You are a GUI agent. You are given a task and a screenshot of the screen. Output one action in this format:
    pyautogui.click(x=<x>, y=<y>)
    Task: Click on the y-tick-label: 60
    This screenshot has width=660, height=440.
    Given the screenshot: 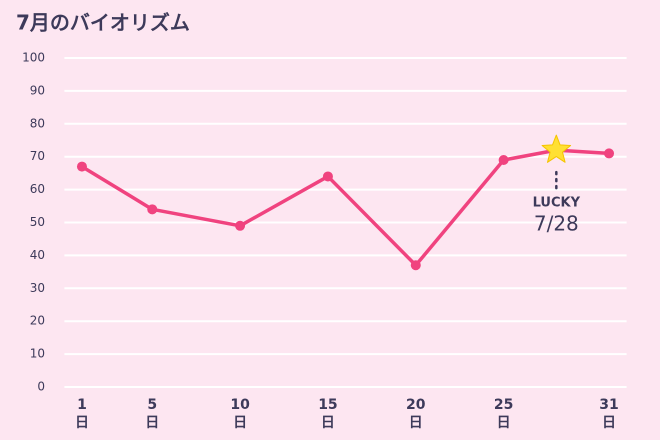 What is the action you would take?
    pyautogui.click(x=37, y=189)
    